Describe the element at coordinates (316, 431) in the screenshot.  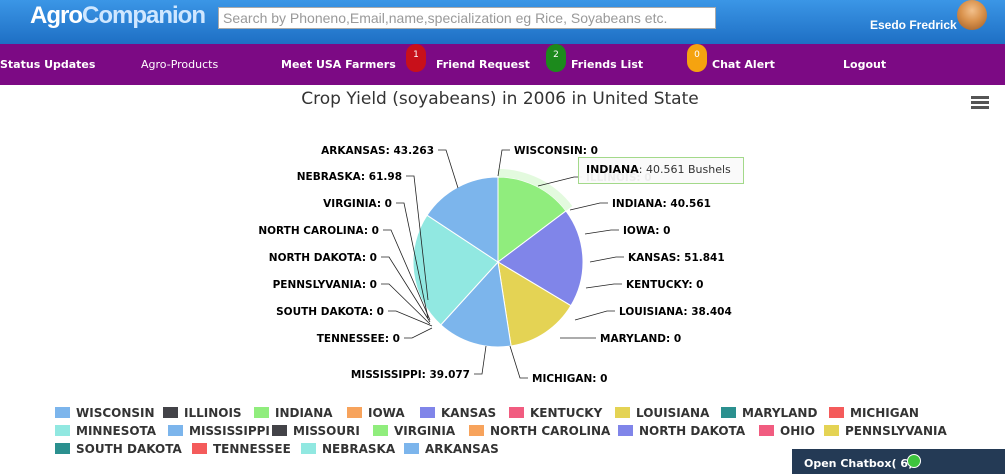
I see `legend-item-missouri: MISSOURI` at that location.